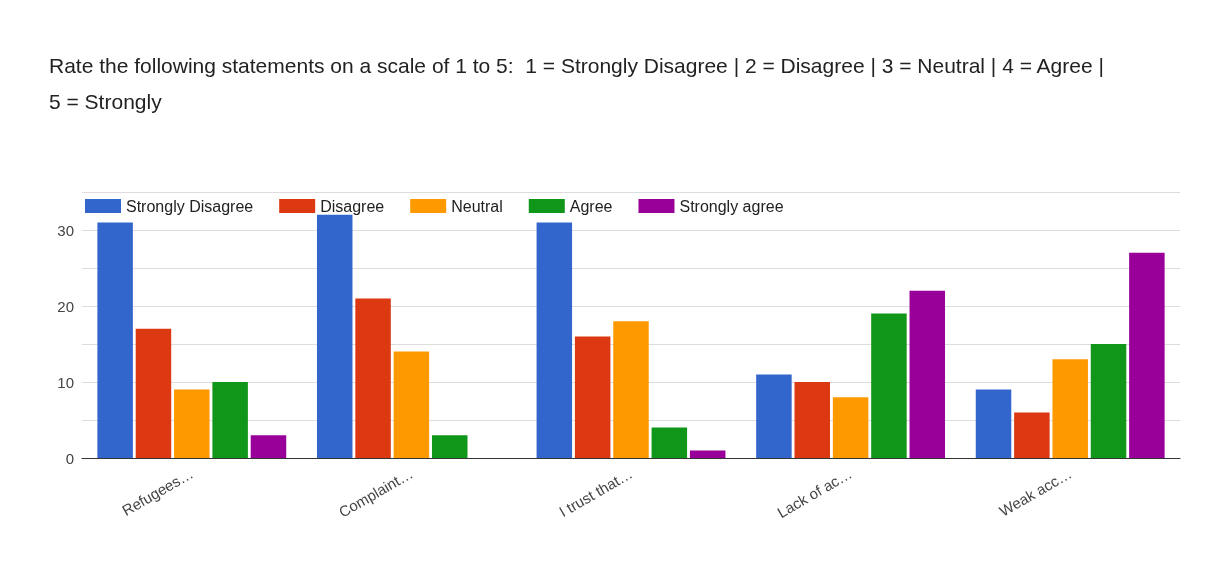 This screenshot has width=1208, height=563. Describe the element at coordinates (65, 306) in the screenshot. I see `y-tick-label: 20` at that location.